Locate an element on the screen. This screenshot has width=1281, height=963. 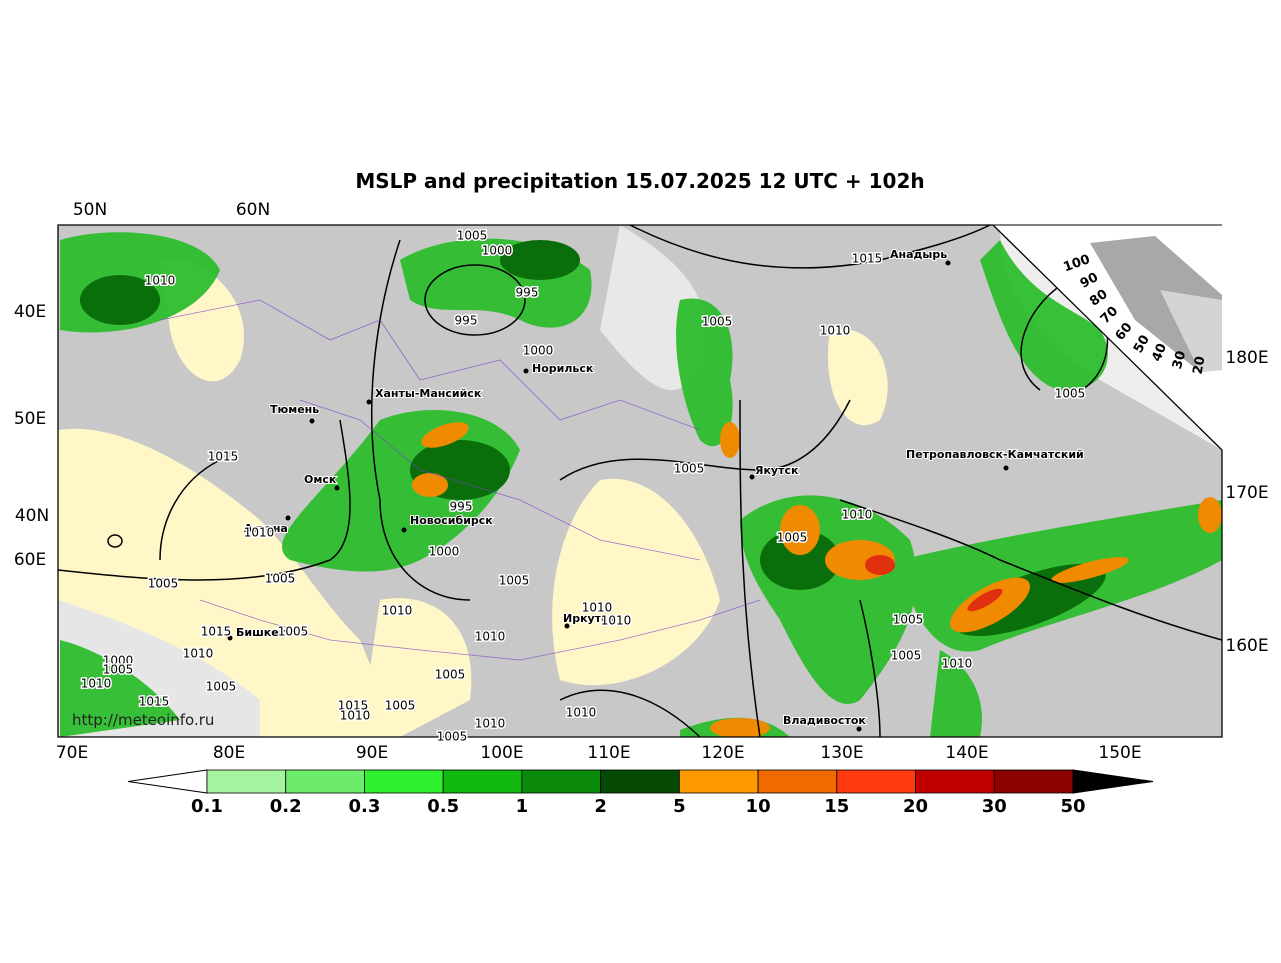
colorbar-label: 30 is located at coordinates (994, 806).